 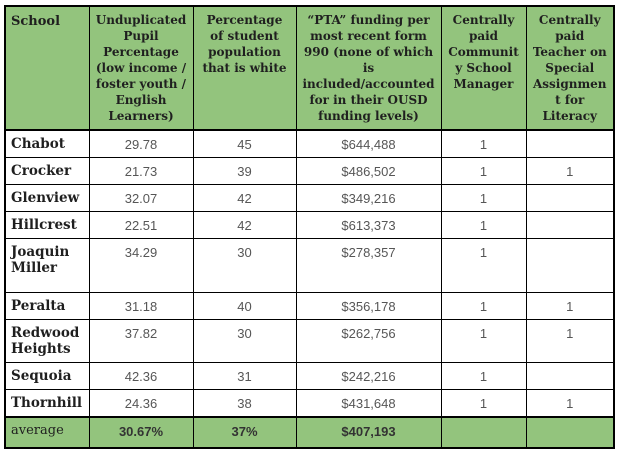 What do you see at coordinates (47, 341) in the screenshot?
I see `school-name-cell: Redwood Heights` at bounding box center [47, 341].